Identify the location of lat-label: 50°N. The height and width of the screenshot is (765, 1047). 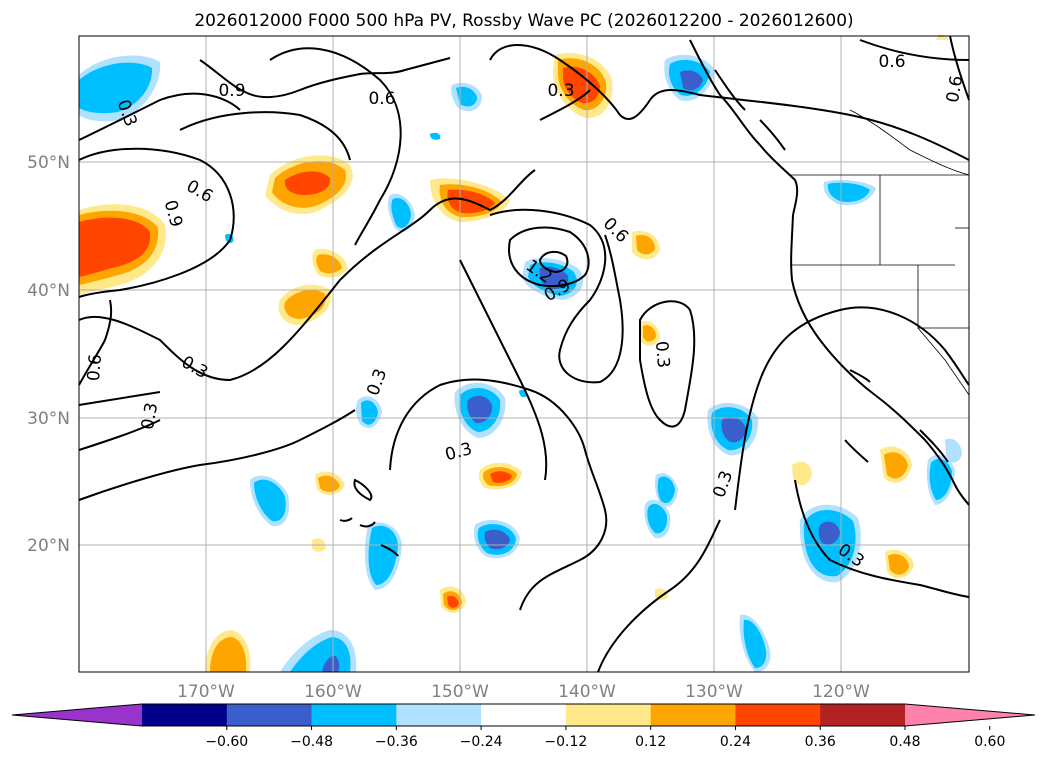
(48, 163).